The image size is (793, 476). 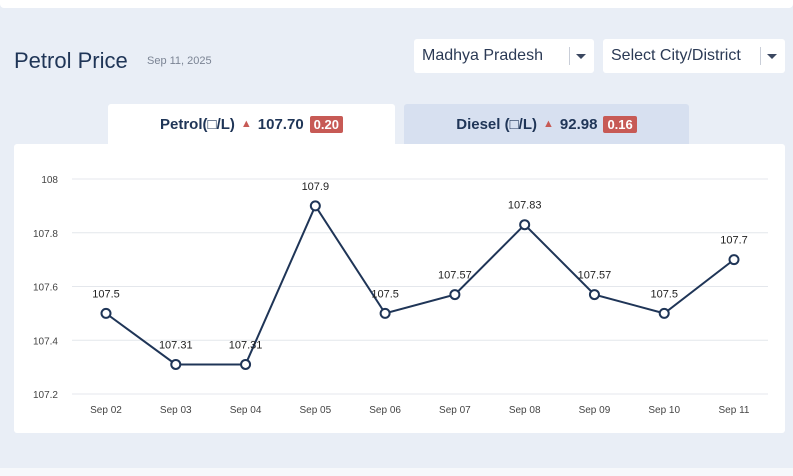 I want to click on tab-petrol-price: 107.70, so click(x=280, y=124).